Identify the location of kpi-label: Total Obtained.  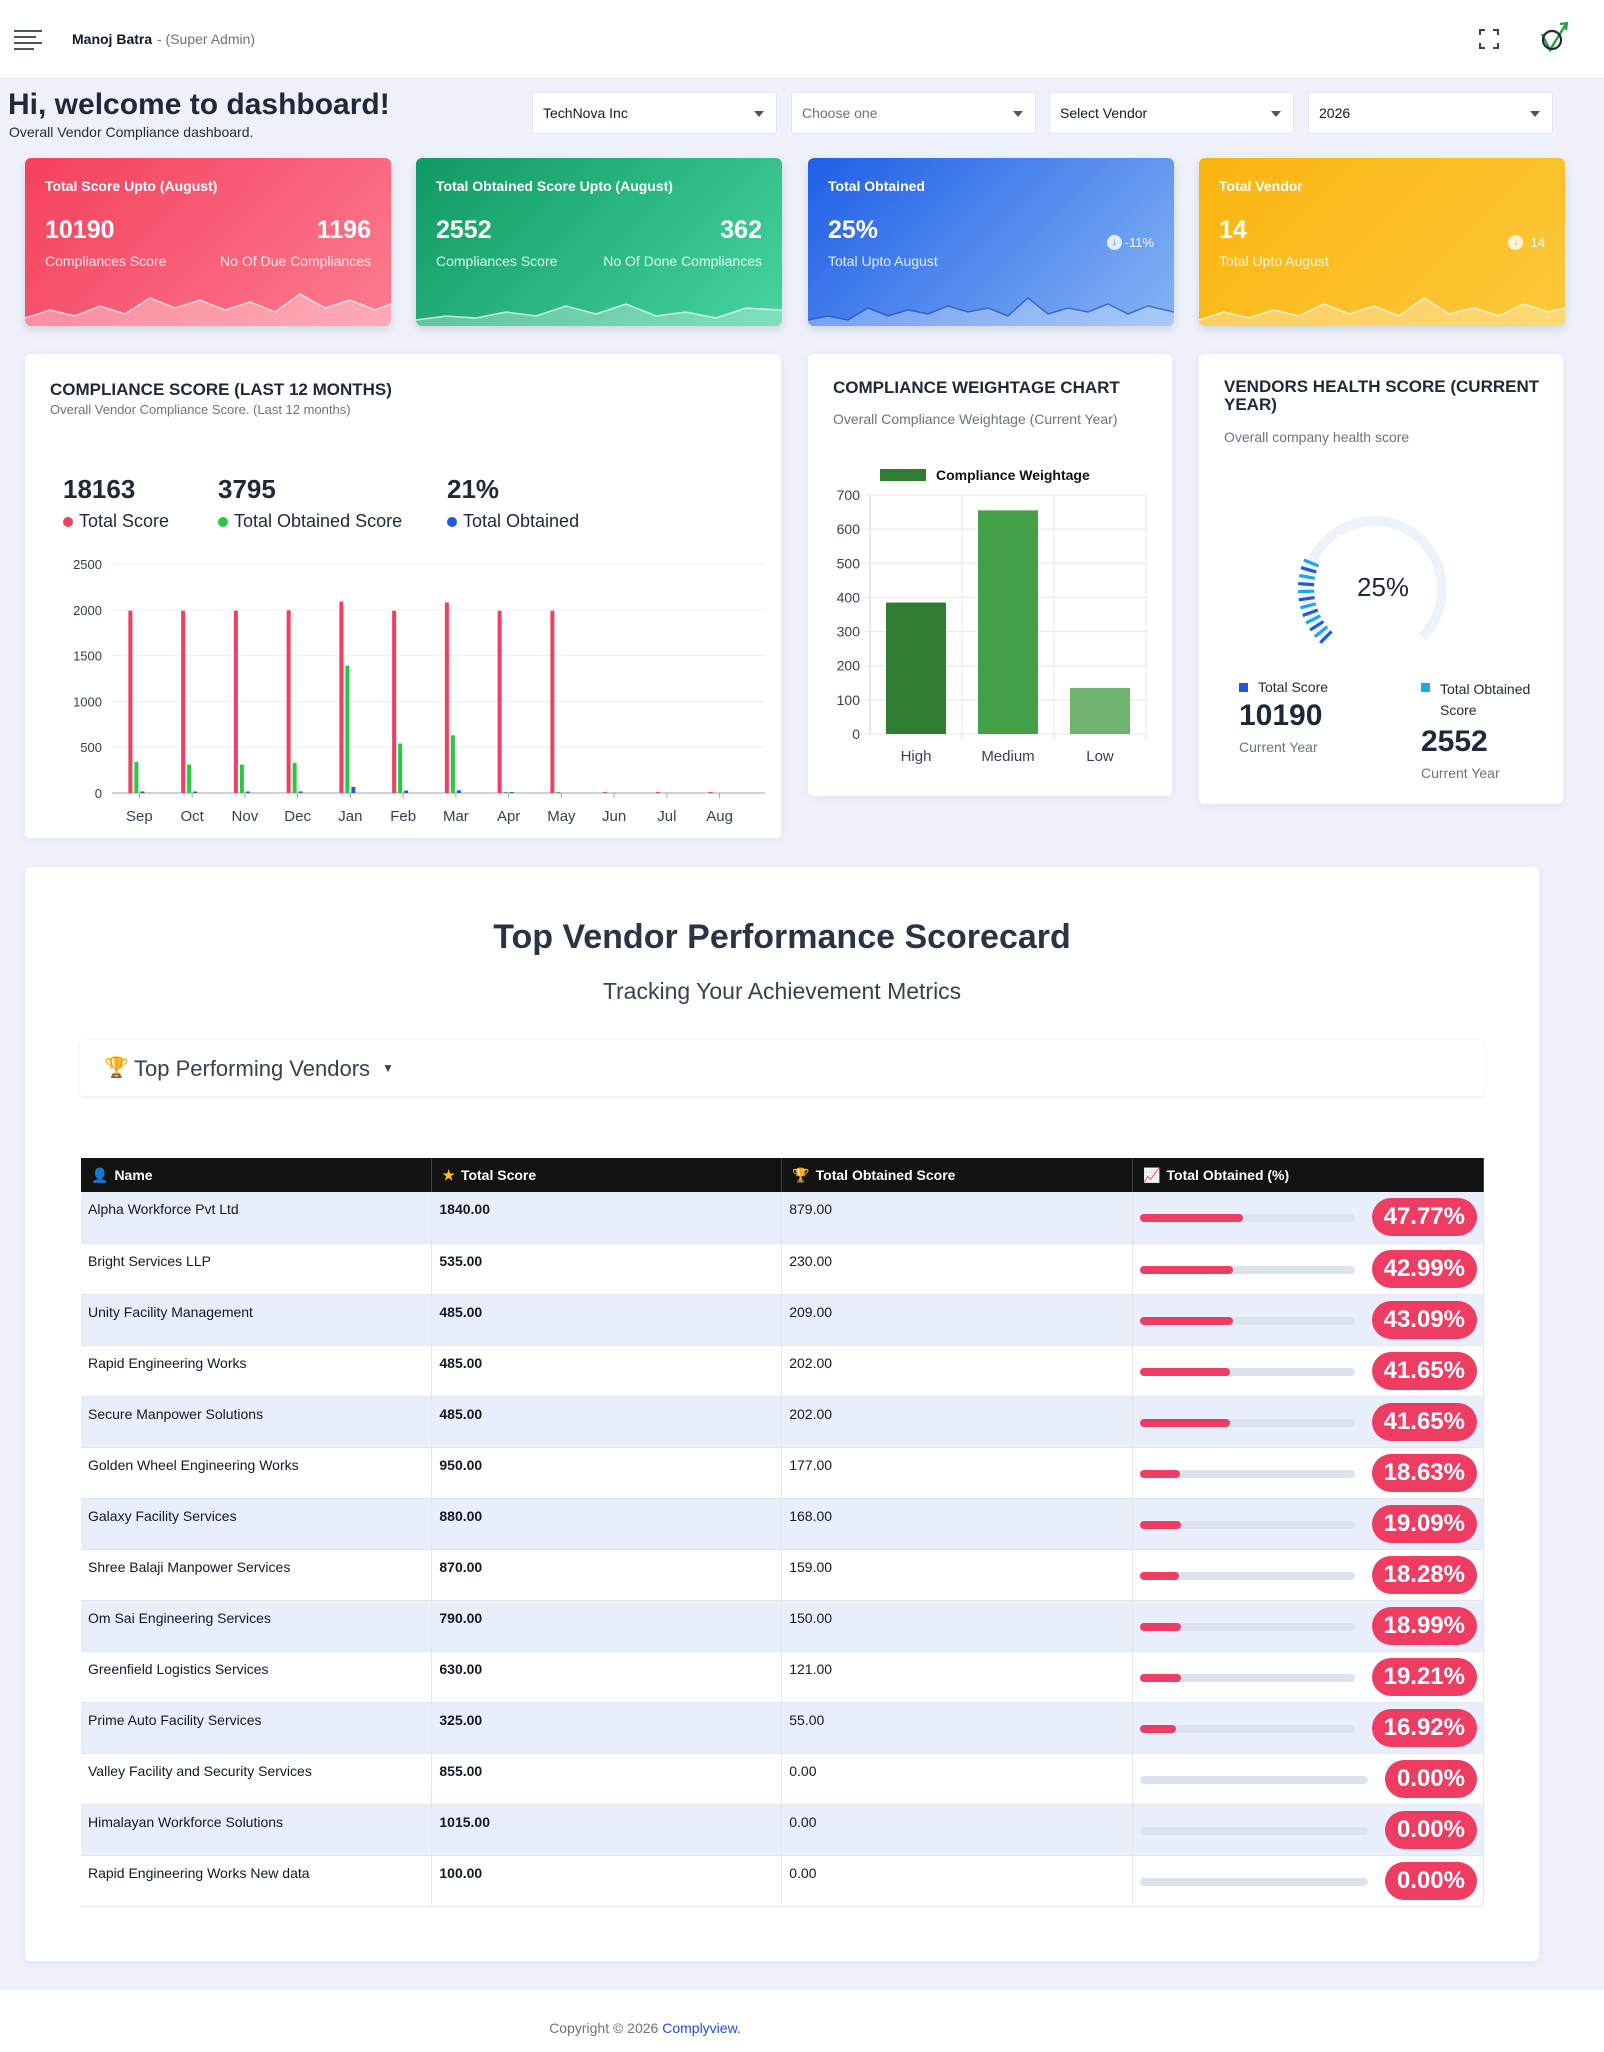
(521, 521).